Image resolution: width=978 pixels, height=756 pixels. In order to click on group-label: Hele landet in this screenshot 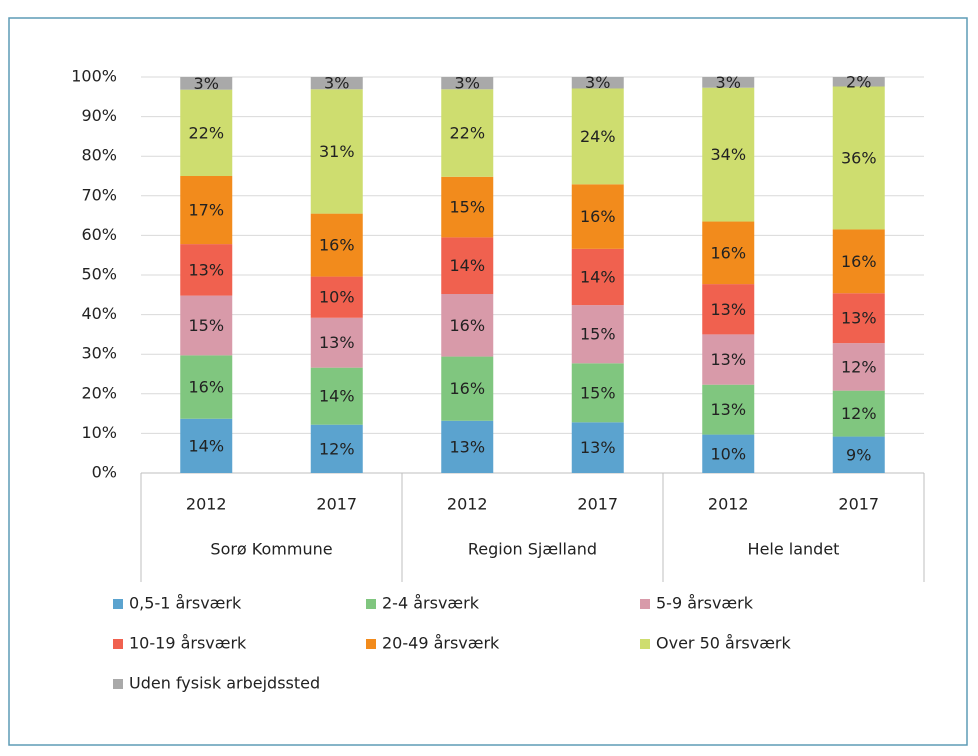, I will do `click(794, 549)`.